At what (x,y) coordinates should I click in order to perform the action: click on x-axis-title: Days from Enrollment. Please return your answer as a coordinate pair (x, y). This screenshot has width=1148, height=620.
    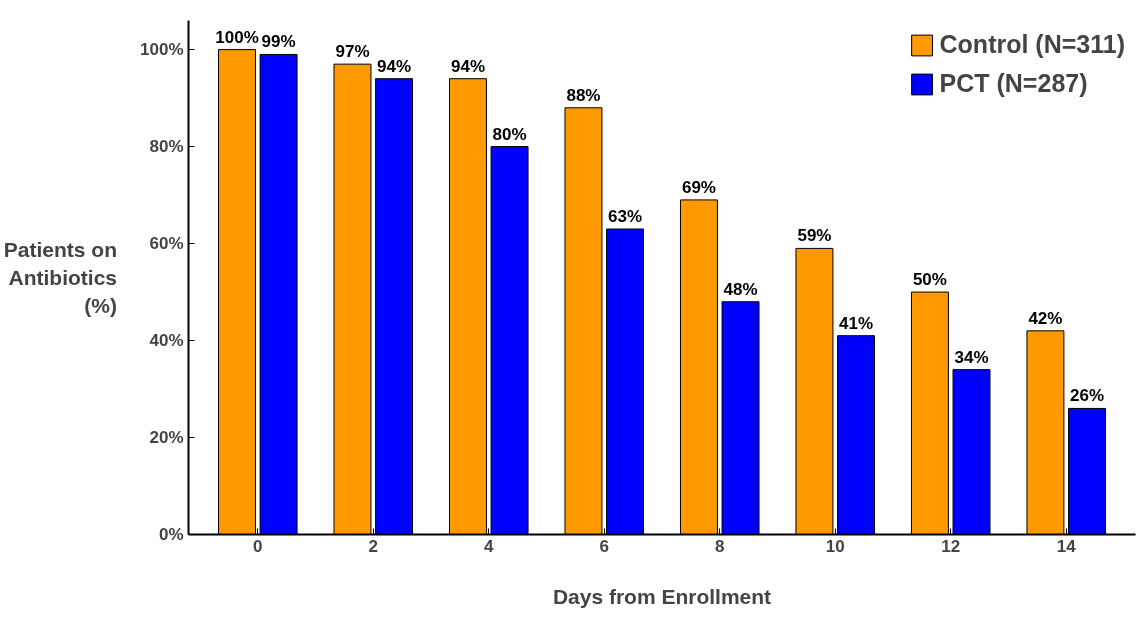
    Looking at the image, I should click on (662, 596).